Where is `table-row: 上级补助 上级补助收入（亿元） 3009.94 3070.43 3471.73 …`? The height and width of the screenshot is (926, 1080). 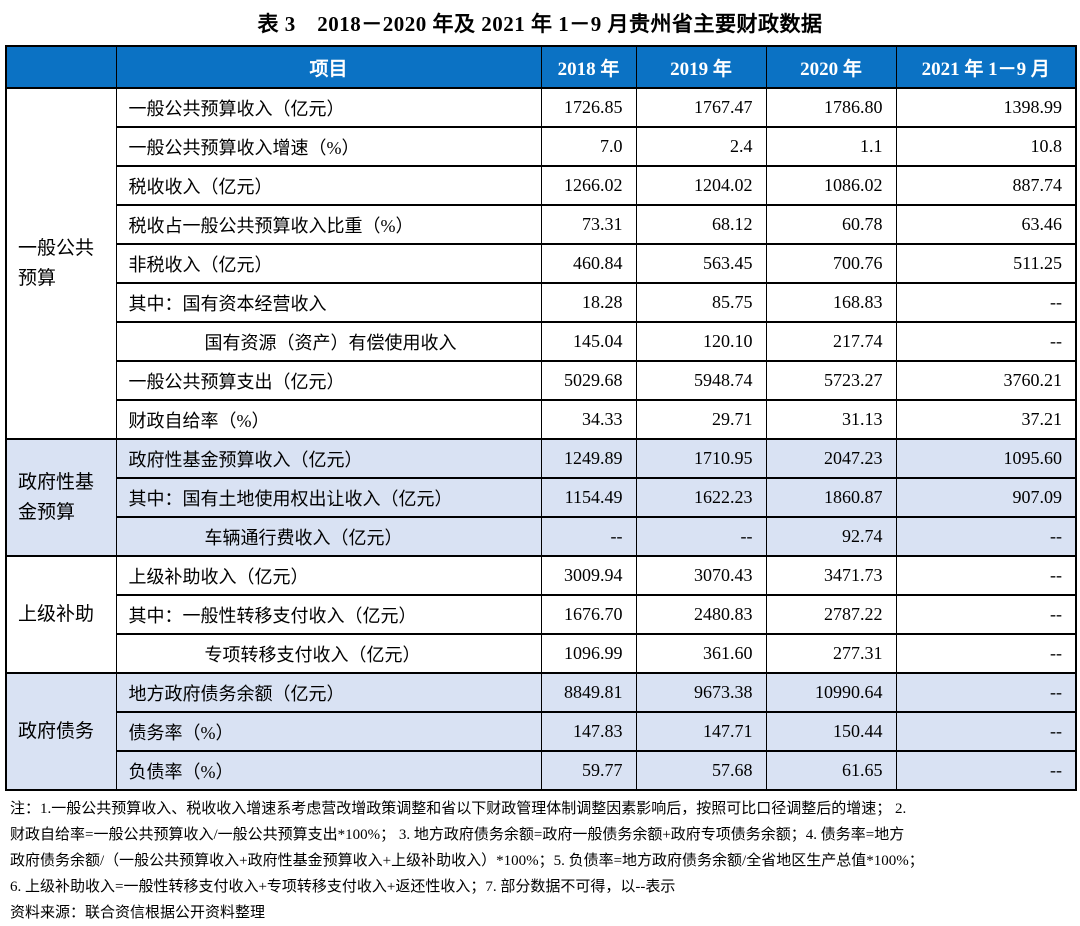
table-row: 上级补助 上级补助收入（亿元） 3009.94 3070.43 3471.73 … is located at coordinates (541, 614).